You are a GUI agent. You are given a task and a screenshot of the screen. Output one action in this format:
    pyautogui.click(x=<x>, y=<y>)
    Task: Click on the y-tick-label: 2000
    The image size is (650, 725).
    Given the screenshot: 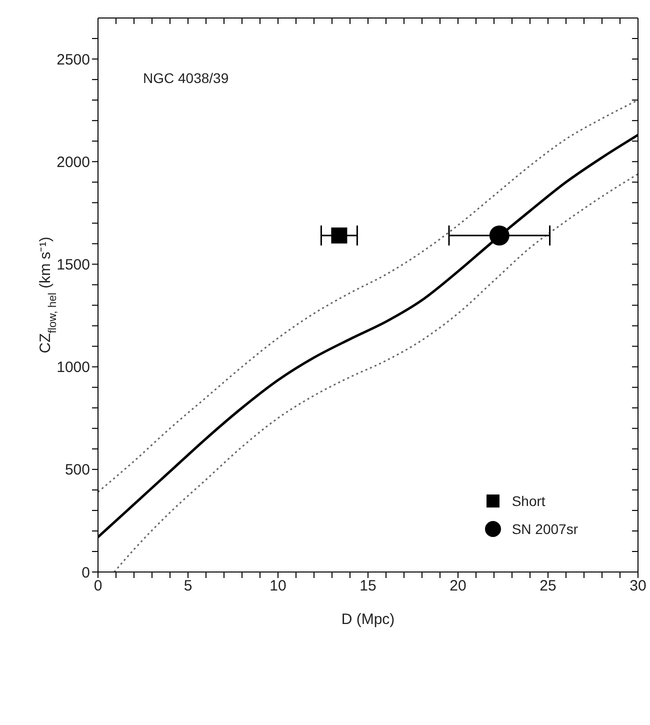 What is the action you would take?
    pyautogui.click(x=73, y=162)
    